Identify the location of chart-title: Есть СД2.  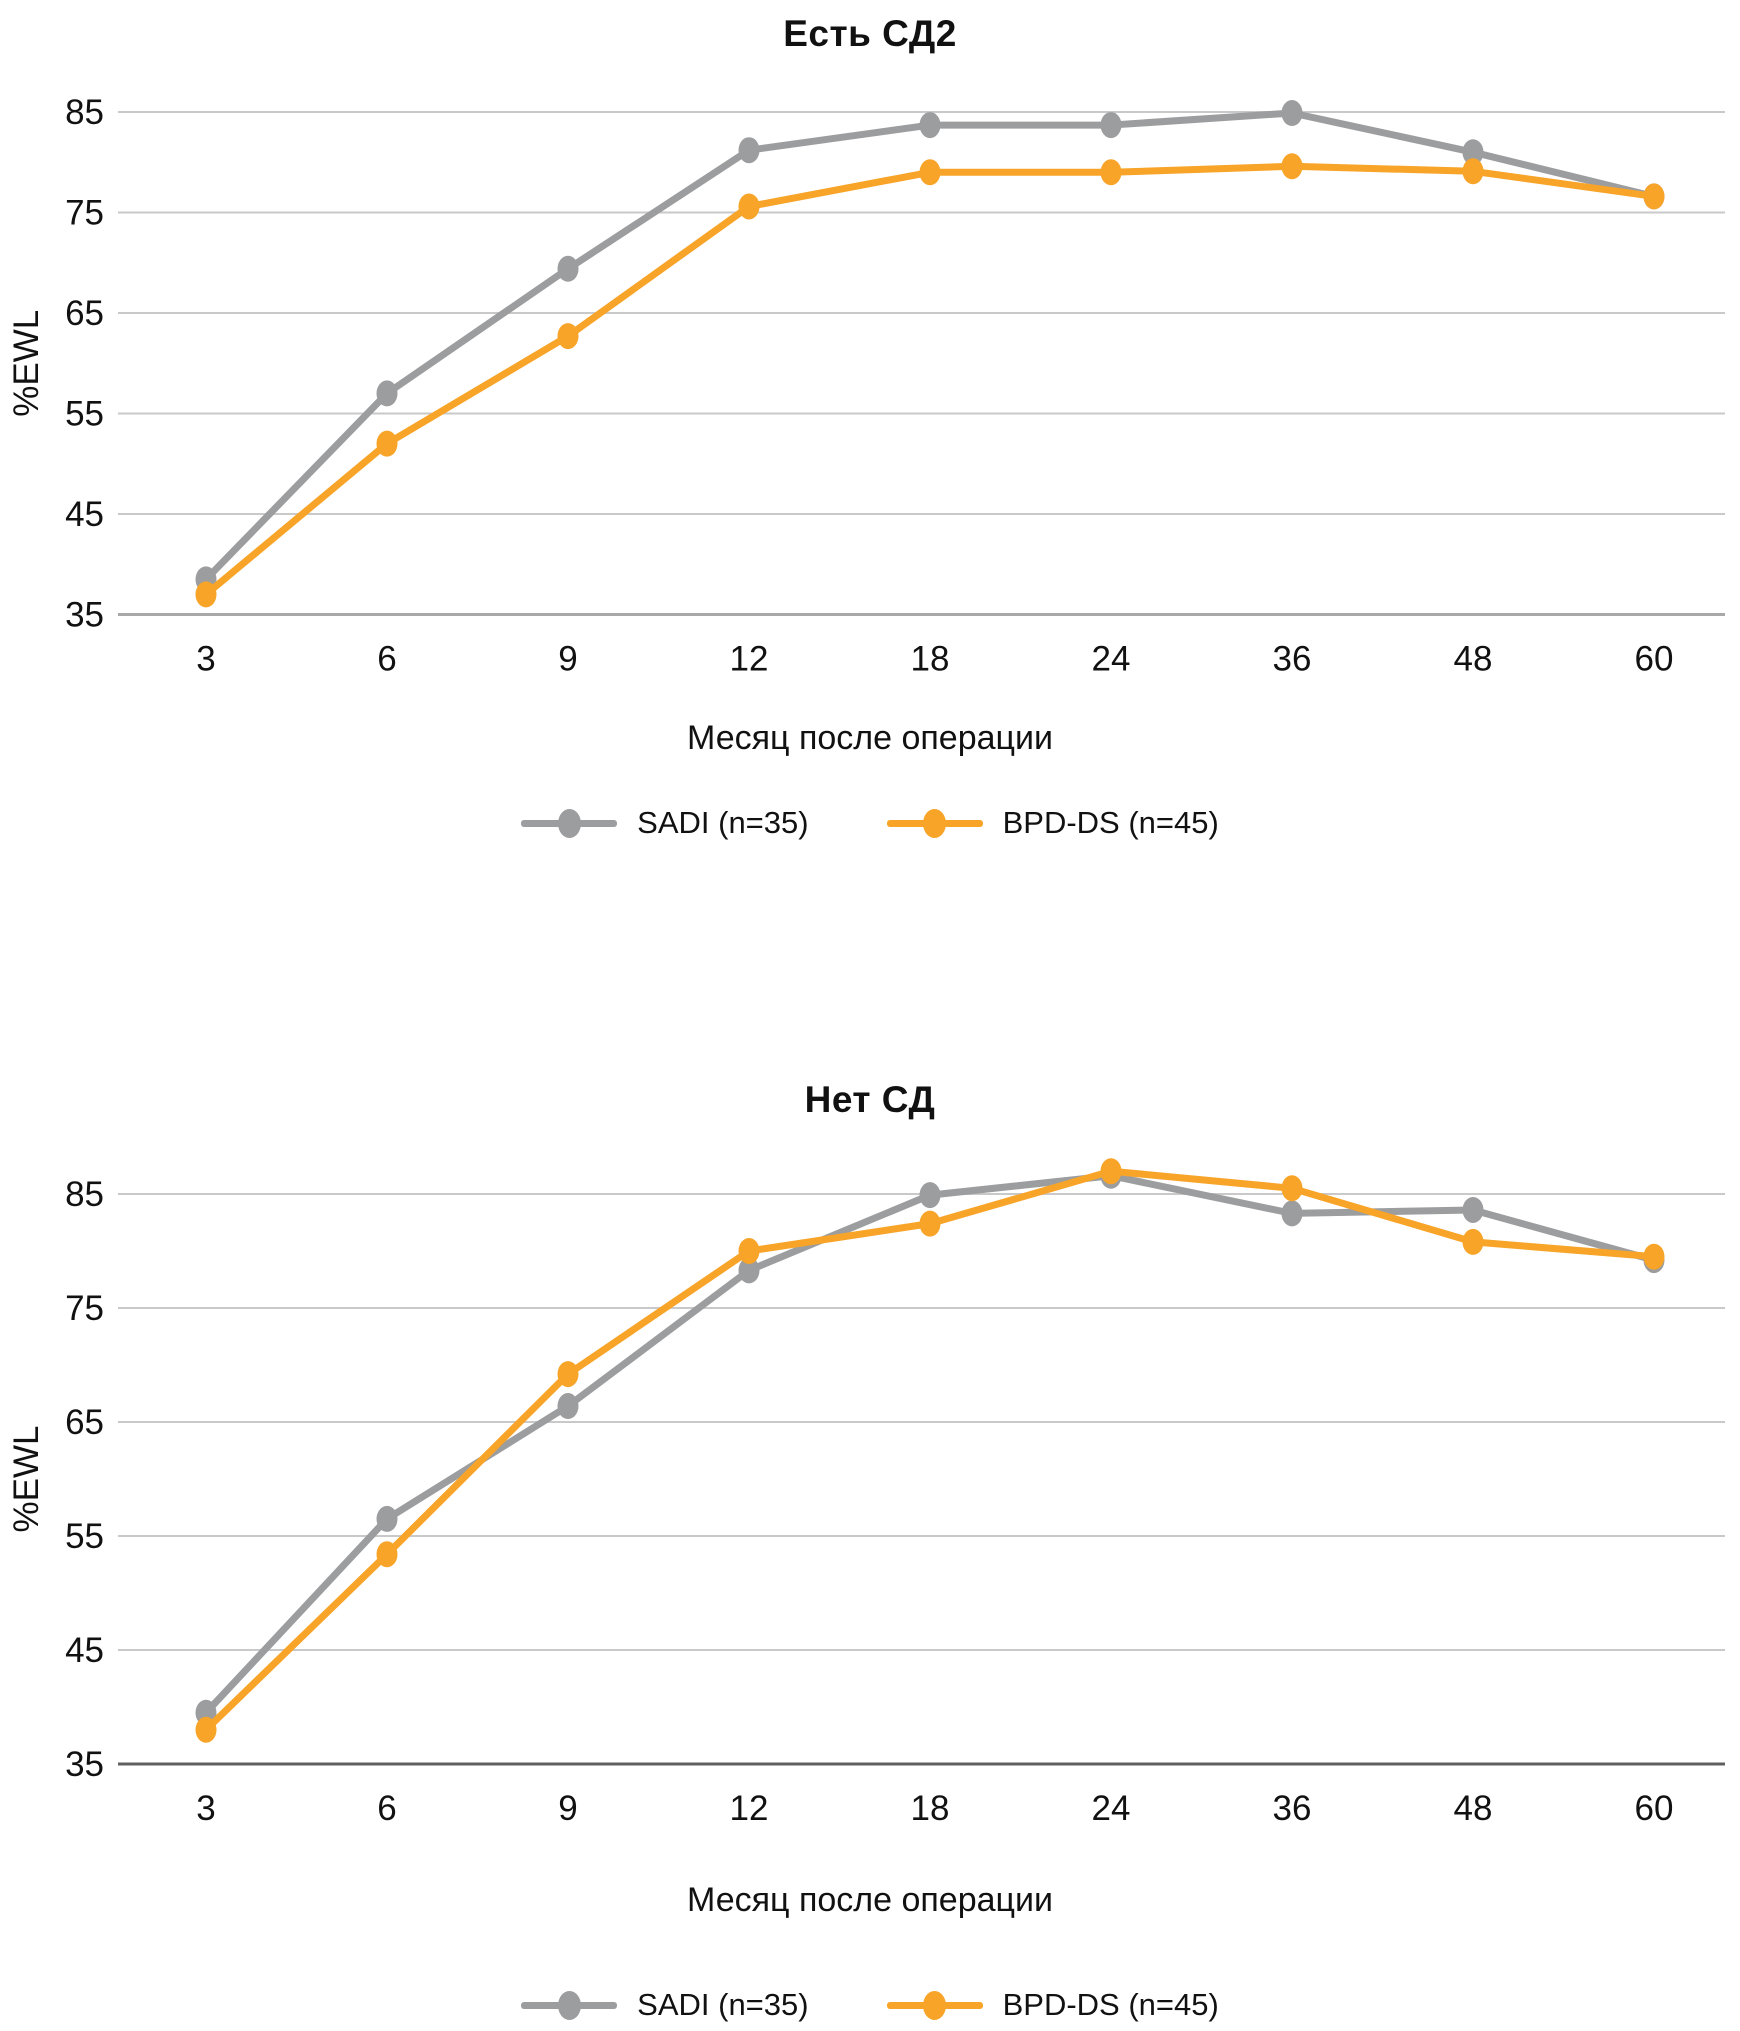
(870, 33).